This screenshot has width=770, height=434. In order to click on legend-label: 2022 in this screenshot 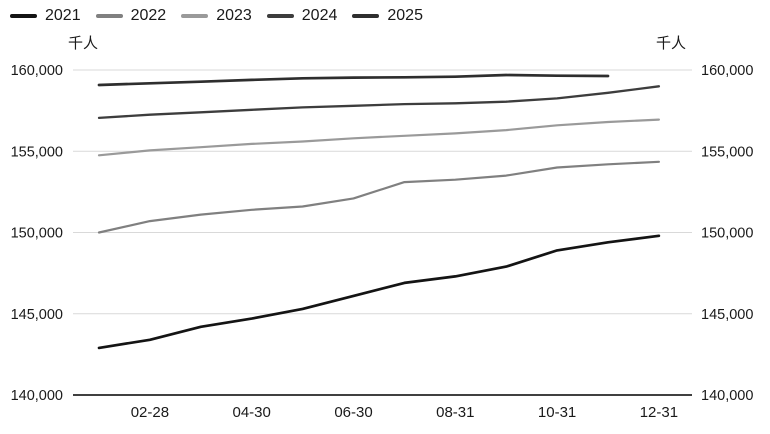, I will do `click(148, 15)`.